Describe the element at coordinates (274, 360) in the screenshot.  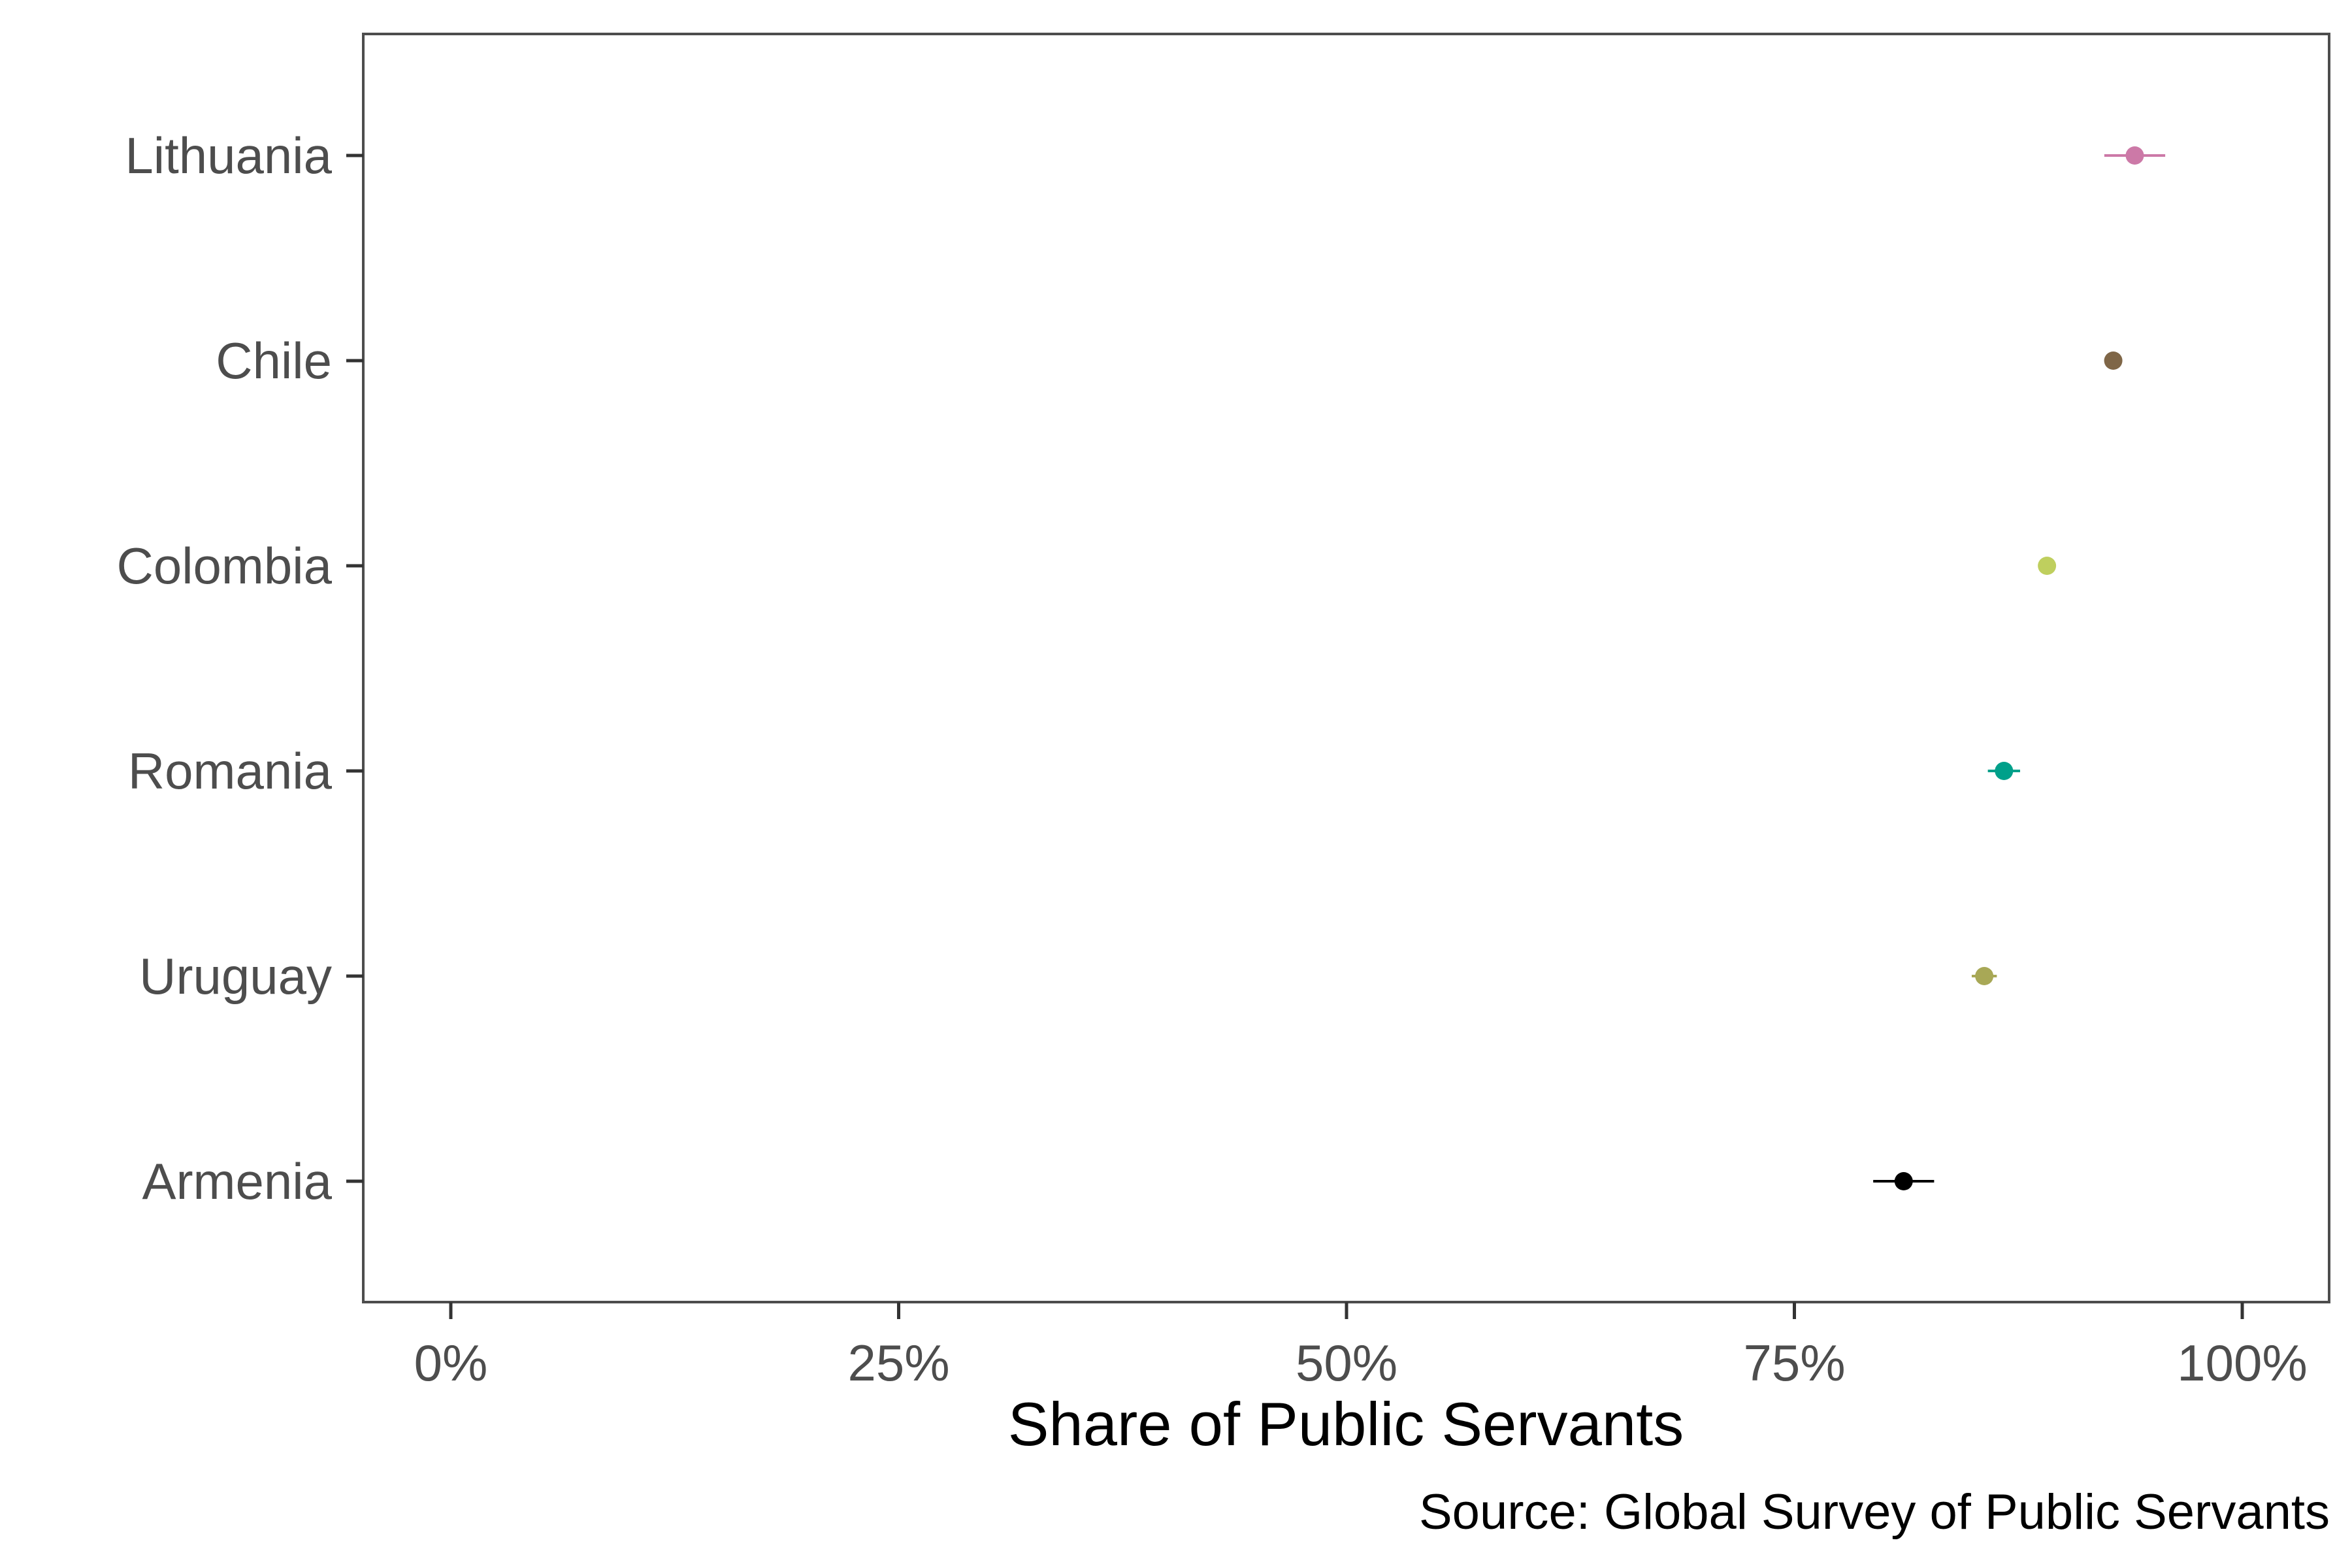
I see `y-tick-label-chile: Chile` at that location.